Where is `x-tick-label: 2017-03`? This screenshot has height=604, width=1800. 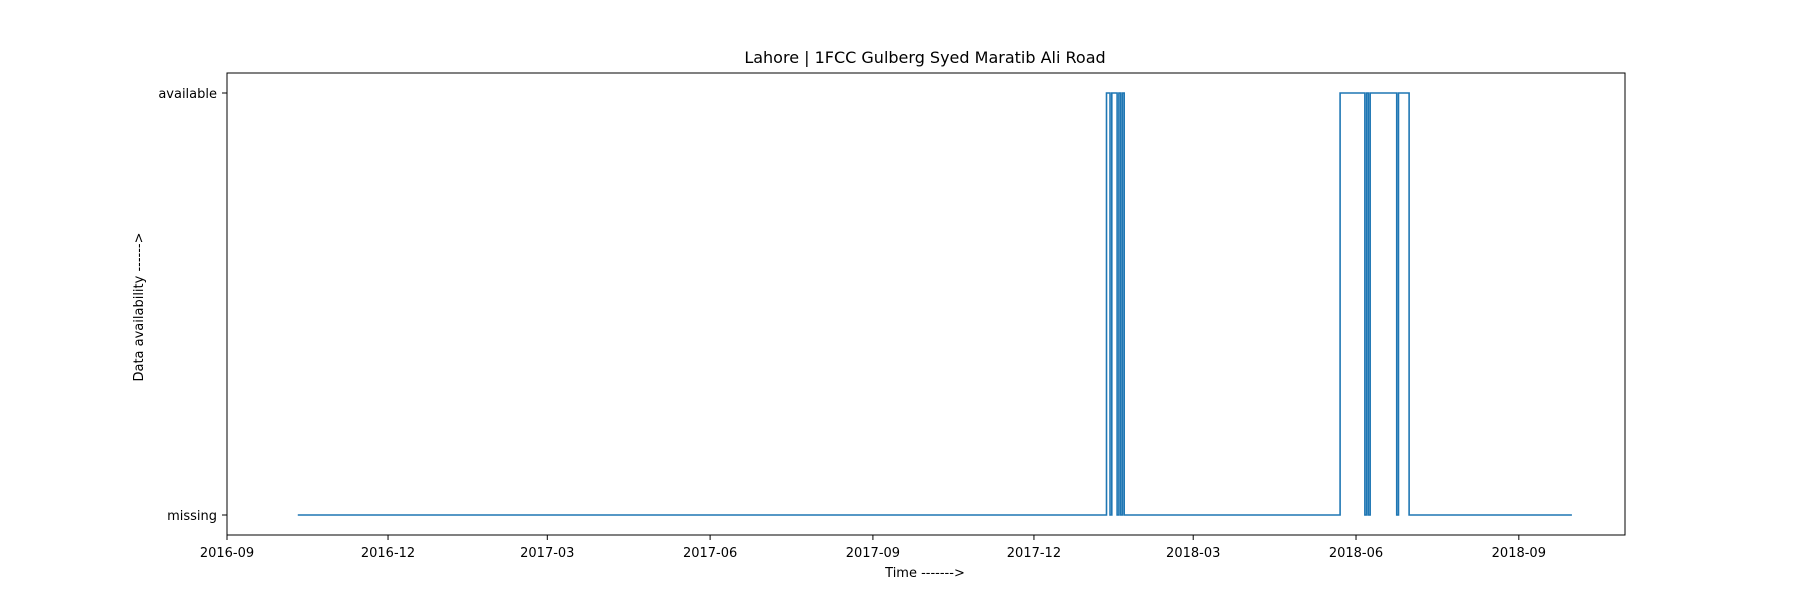
x-tick-label: 2017-03 is located at coordinates (547, 553).